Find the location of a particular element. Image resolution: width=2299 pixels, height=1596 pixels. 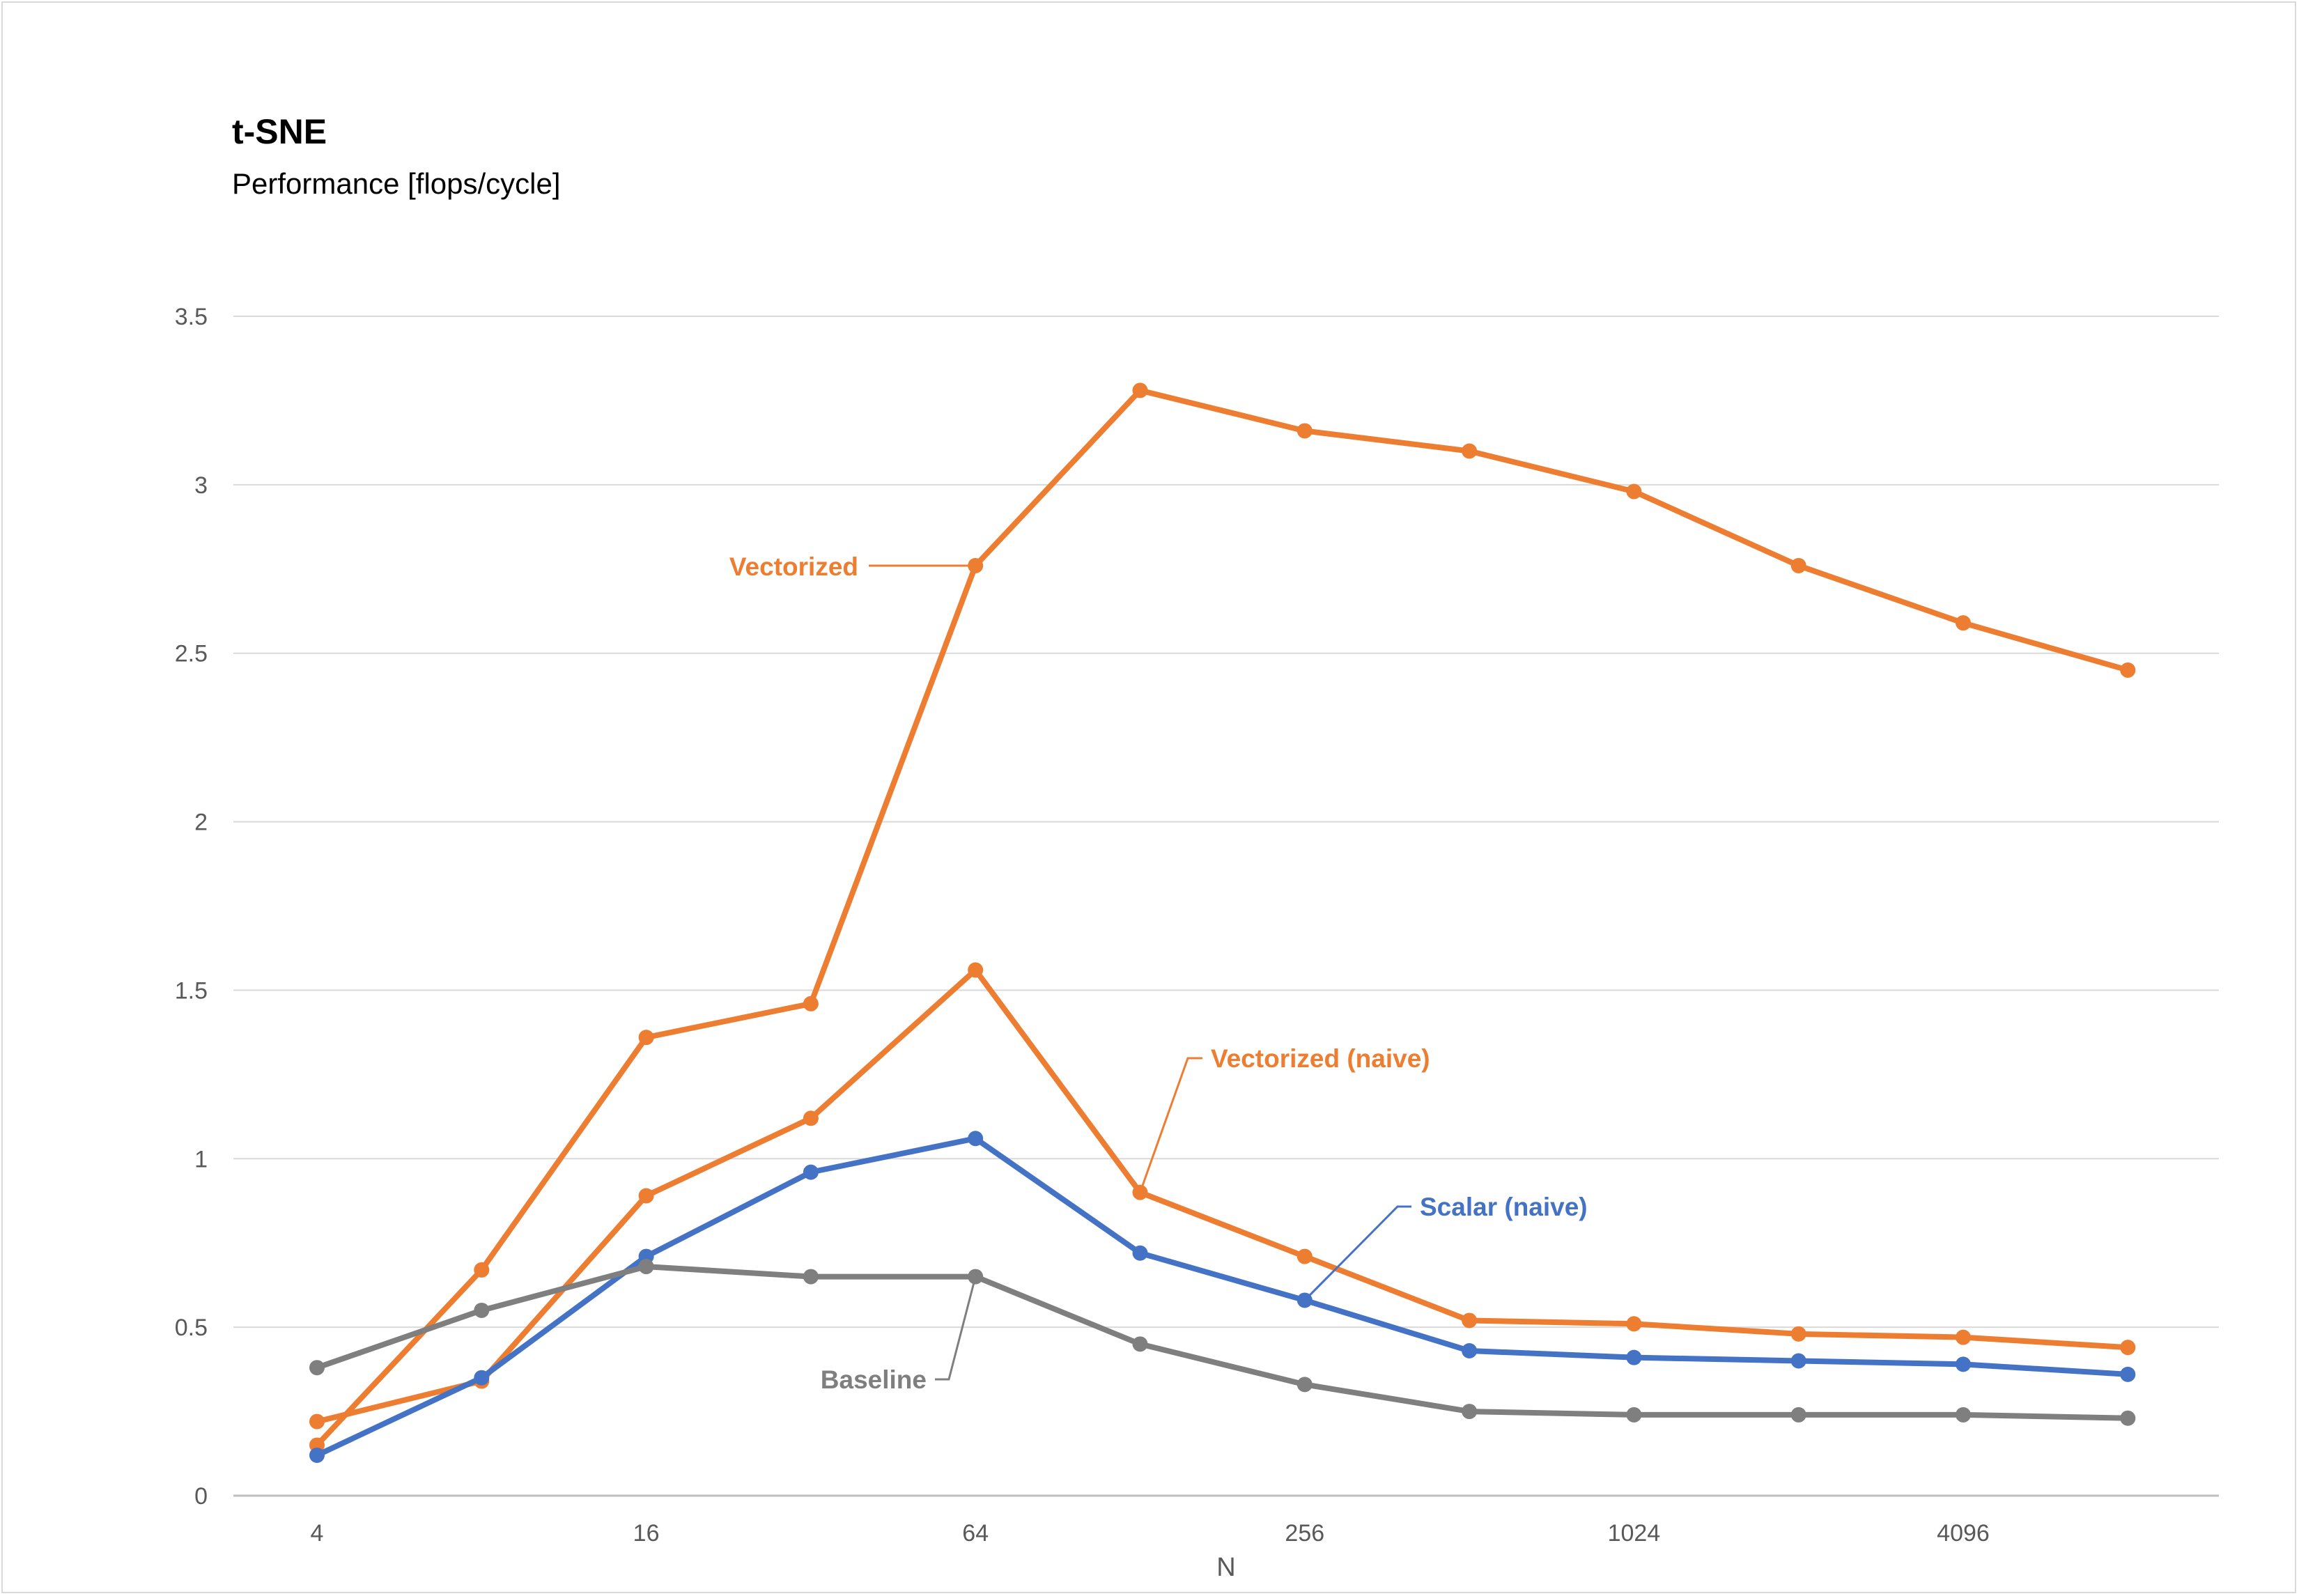

x-tick-label: 4 is located at coordinates (317, 1533).